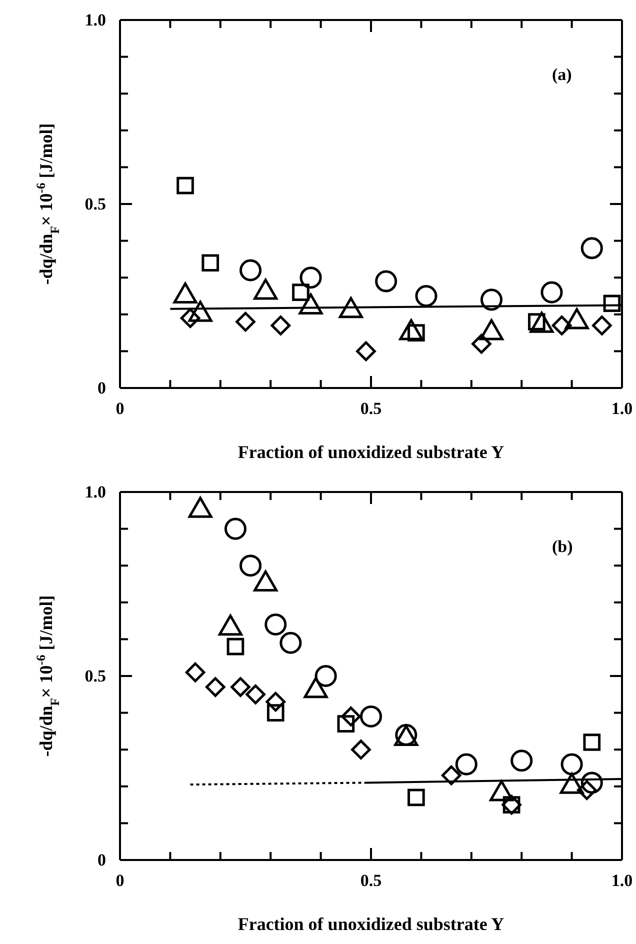 Image resolution: width=636 pixels, height=944 pixels. Describe the element at coordinates (562, 74) in the screenshot. I see `annotation: (a)` at that location.